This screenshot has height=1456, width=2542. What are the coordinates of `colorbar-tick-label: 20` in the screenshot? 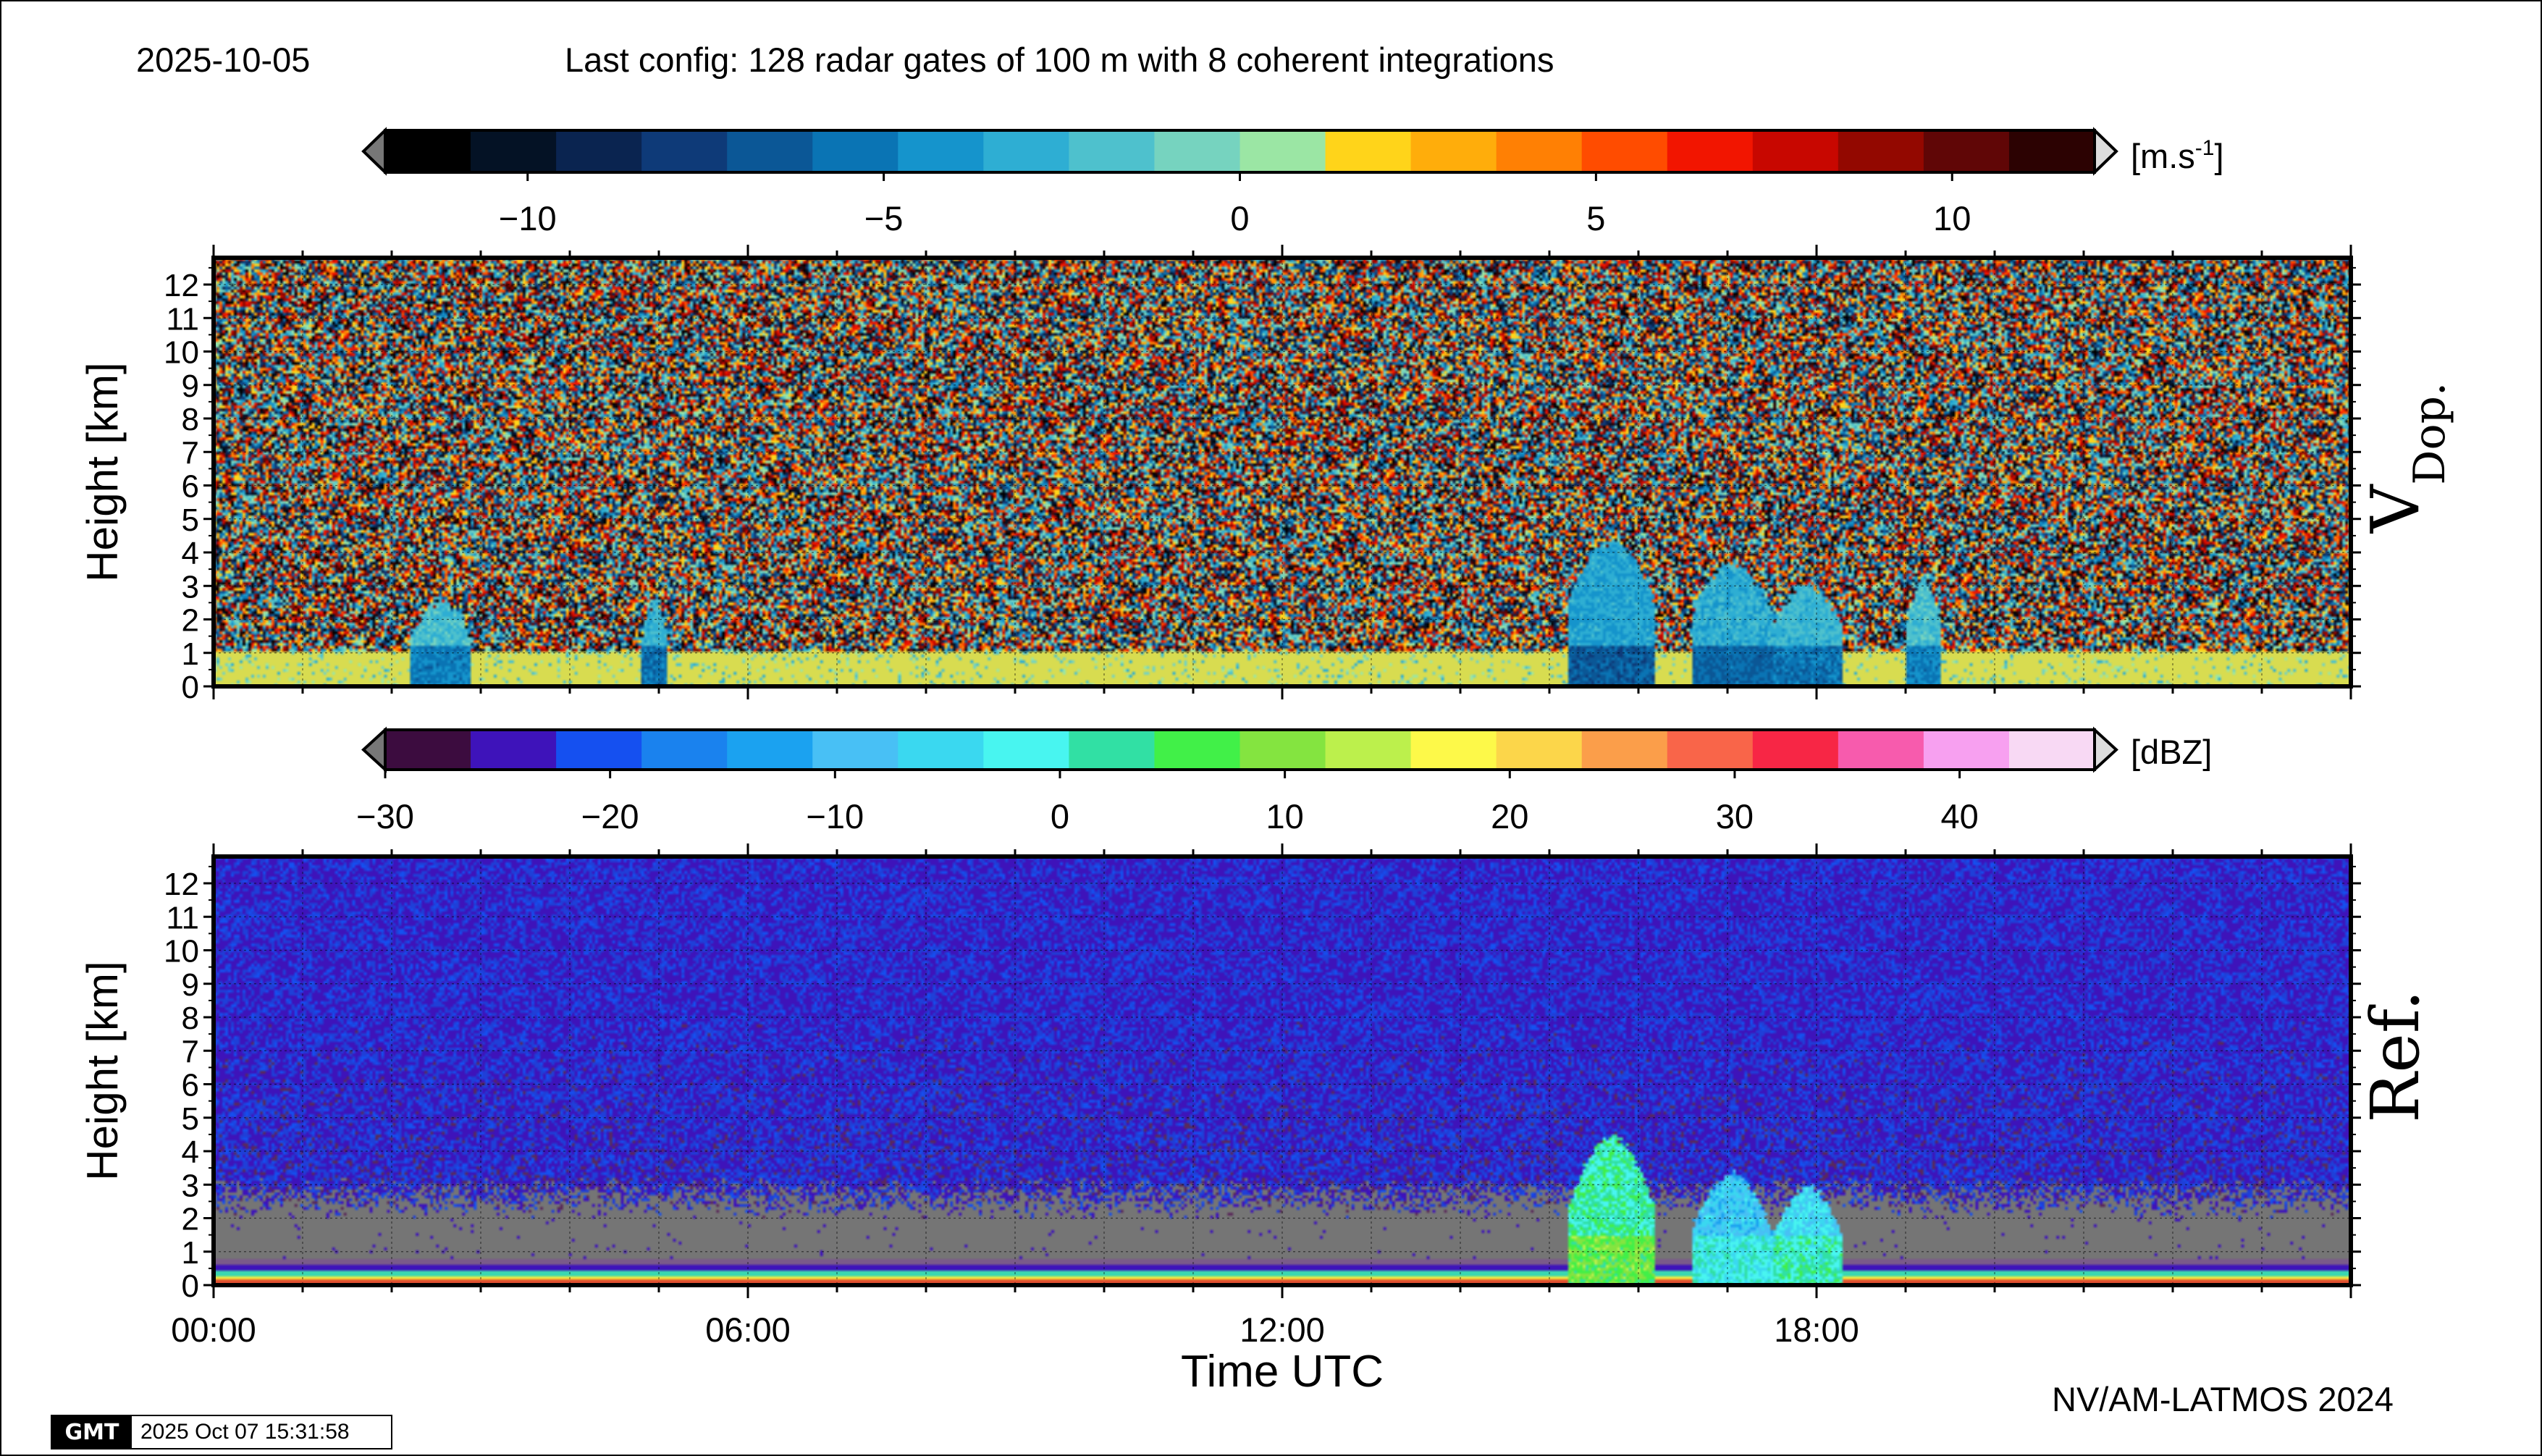 It's located at (1509, 816).